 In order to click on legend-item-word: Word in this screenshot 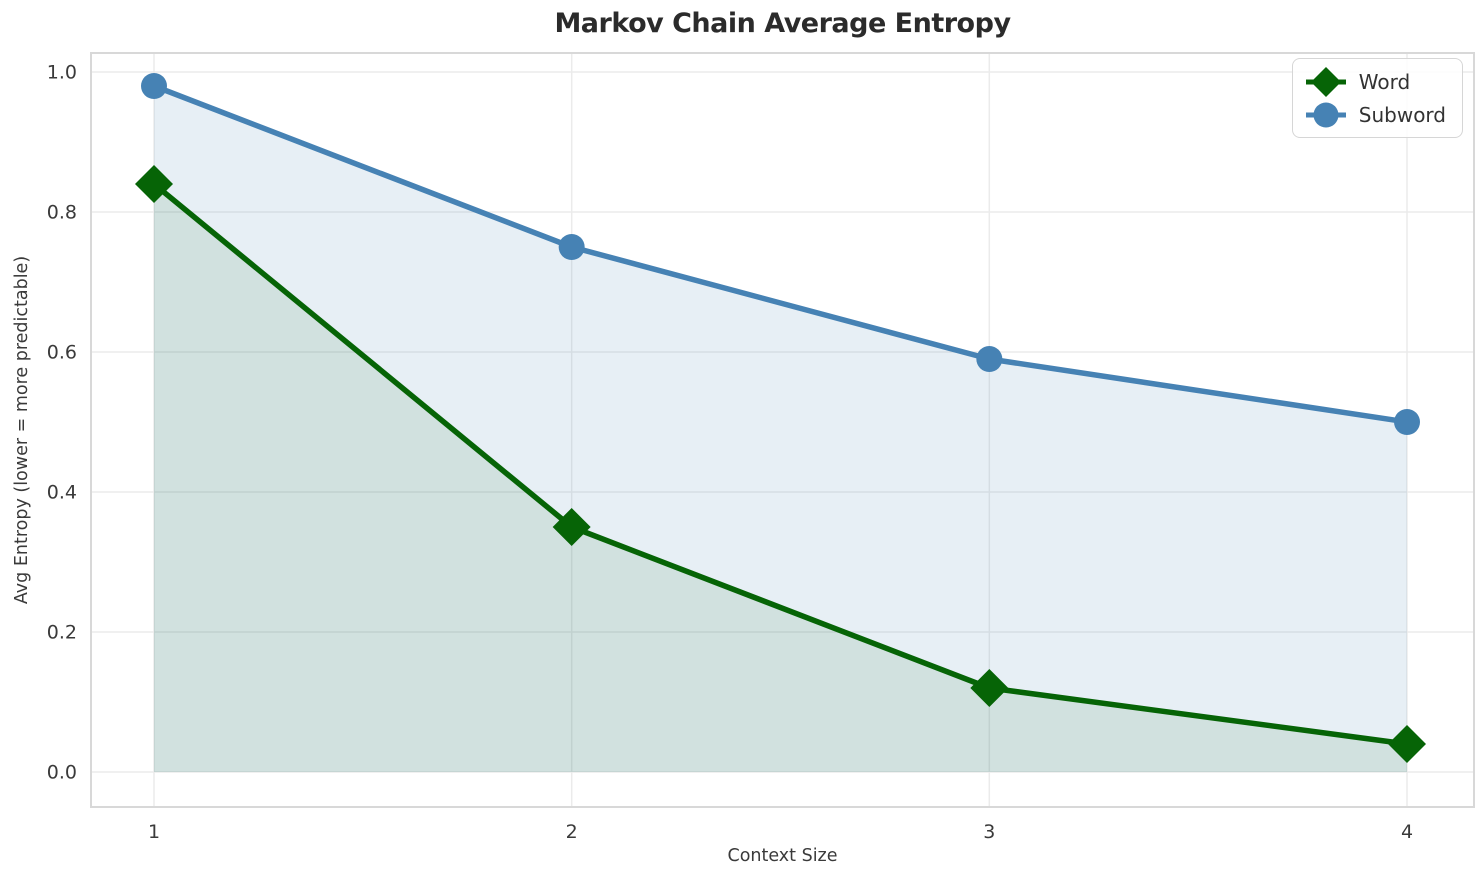, I will do `click(1374, 81)`.